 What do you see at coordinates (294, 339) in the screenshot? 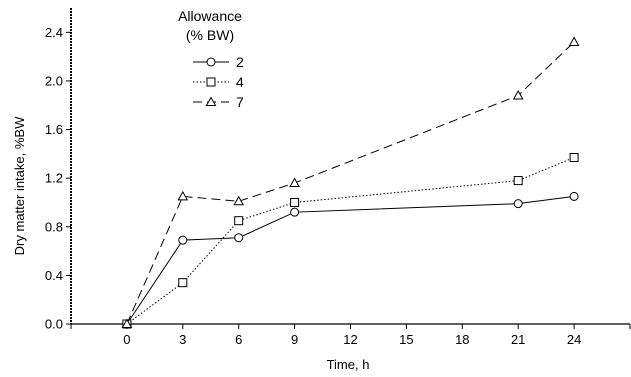
I see `x-tick-label: 9` at bounding box center [294, 339].